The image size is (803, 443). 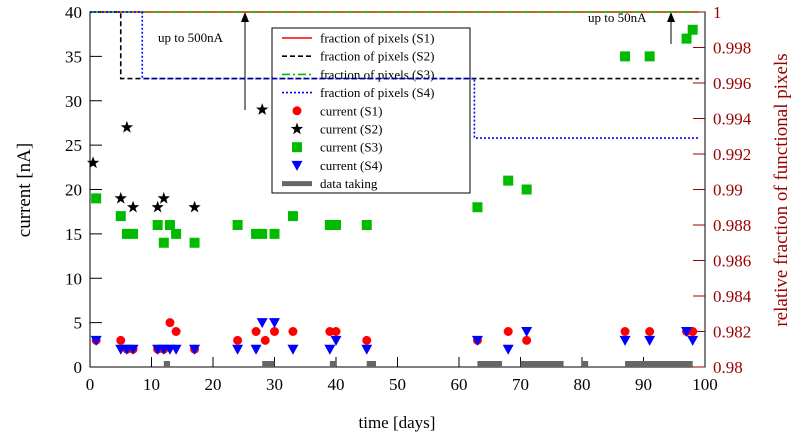 I want to click on legend-label: current (S2), so click(x=351, y=129).